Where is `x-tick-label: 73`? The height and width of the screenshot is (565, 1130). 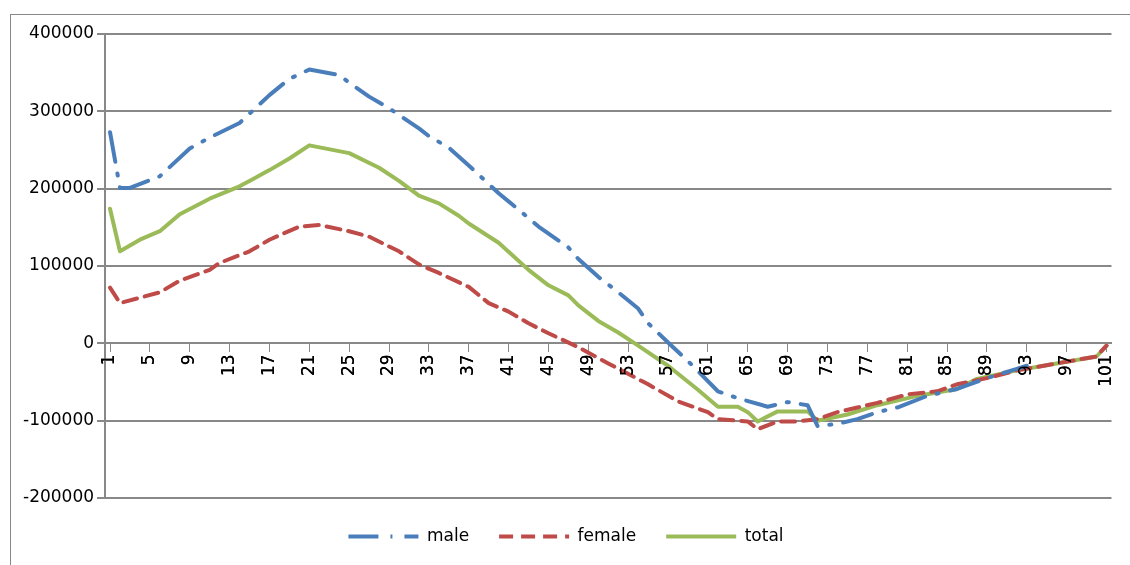
x-tick-label: 73 is located at coordinates (825, 365).